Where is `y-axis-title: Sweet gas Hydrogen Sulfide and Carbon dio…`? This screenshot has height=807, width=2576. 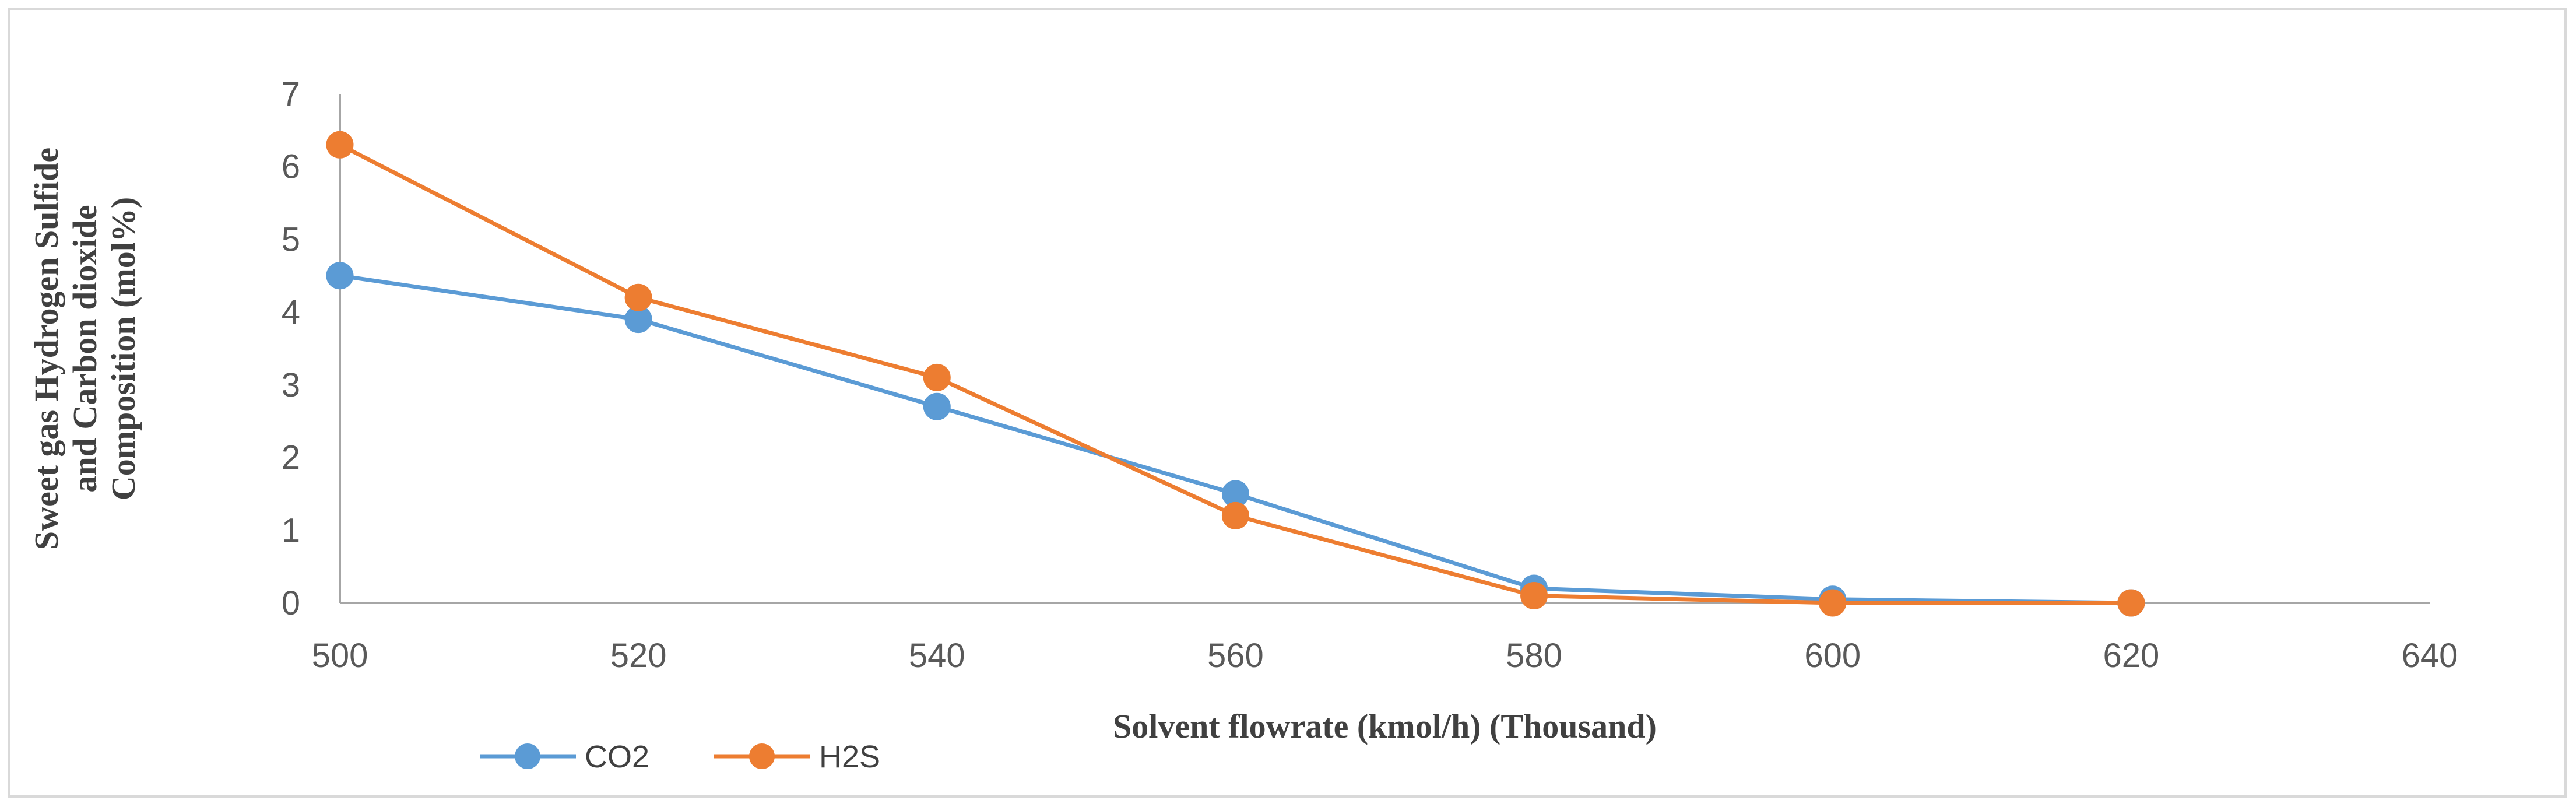
y-axis-title: Sweet gas Hydrogen Sulfide and Carbon dio… is located at coordinates (84, 349).